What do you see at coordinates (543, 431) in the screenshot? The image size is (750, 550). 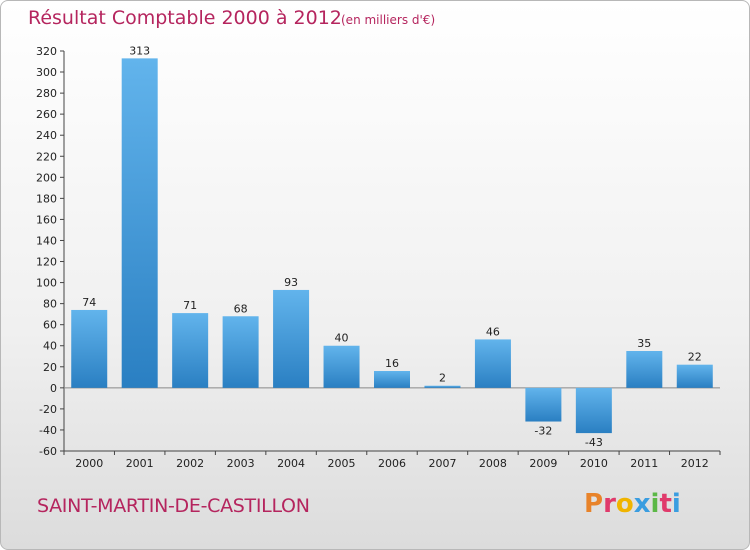 I see `data-label: -32` at bounding box center [543, 431].